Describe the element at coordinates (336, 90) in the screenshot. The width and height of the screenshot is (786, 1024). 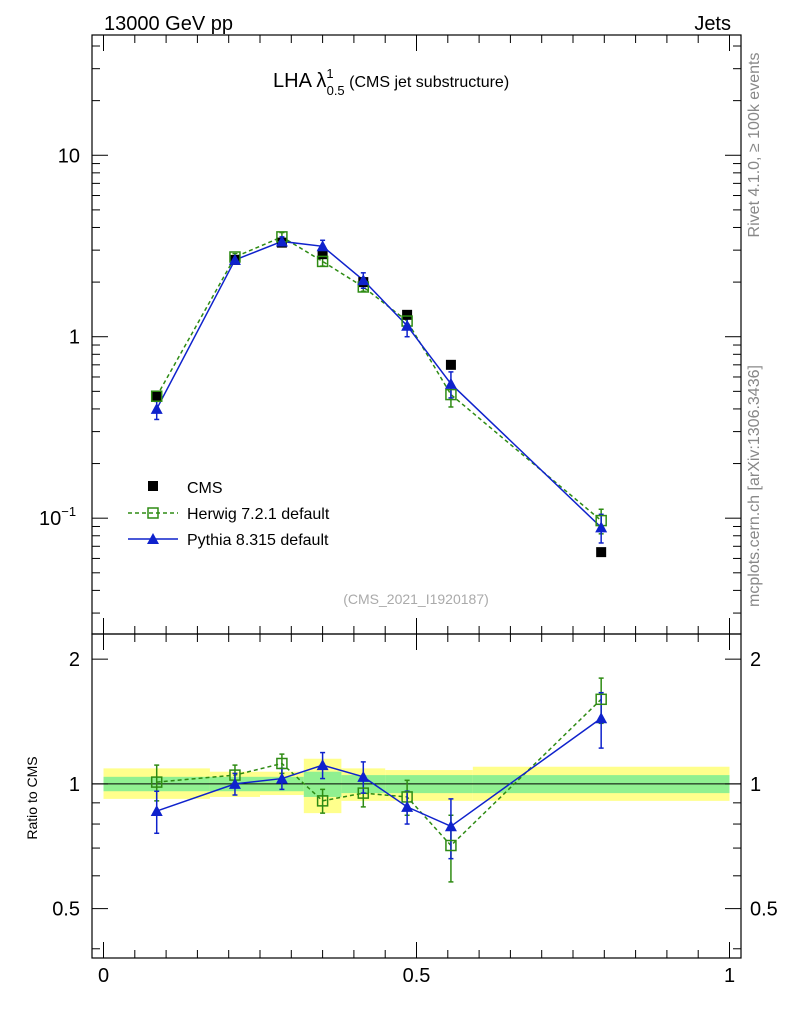
I see `plot-title-sub: 0.5` at that location.